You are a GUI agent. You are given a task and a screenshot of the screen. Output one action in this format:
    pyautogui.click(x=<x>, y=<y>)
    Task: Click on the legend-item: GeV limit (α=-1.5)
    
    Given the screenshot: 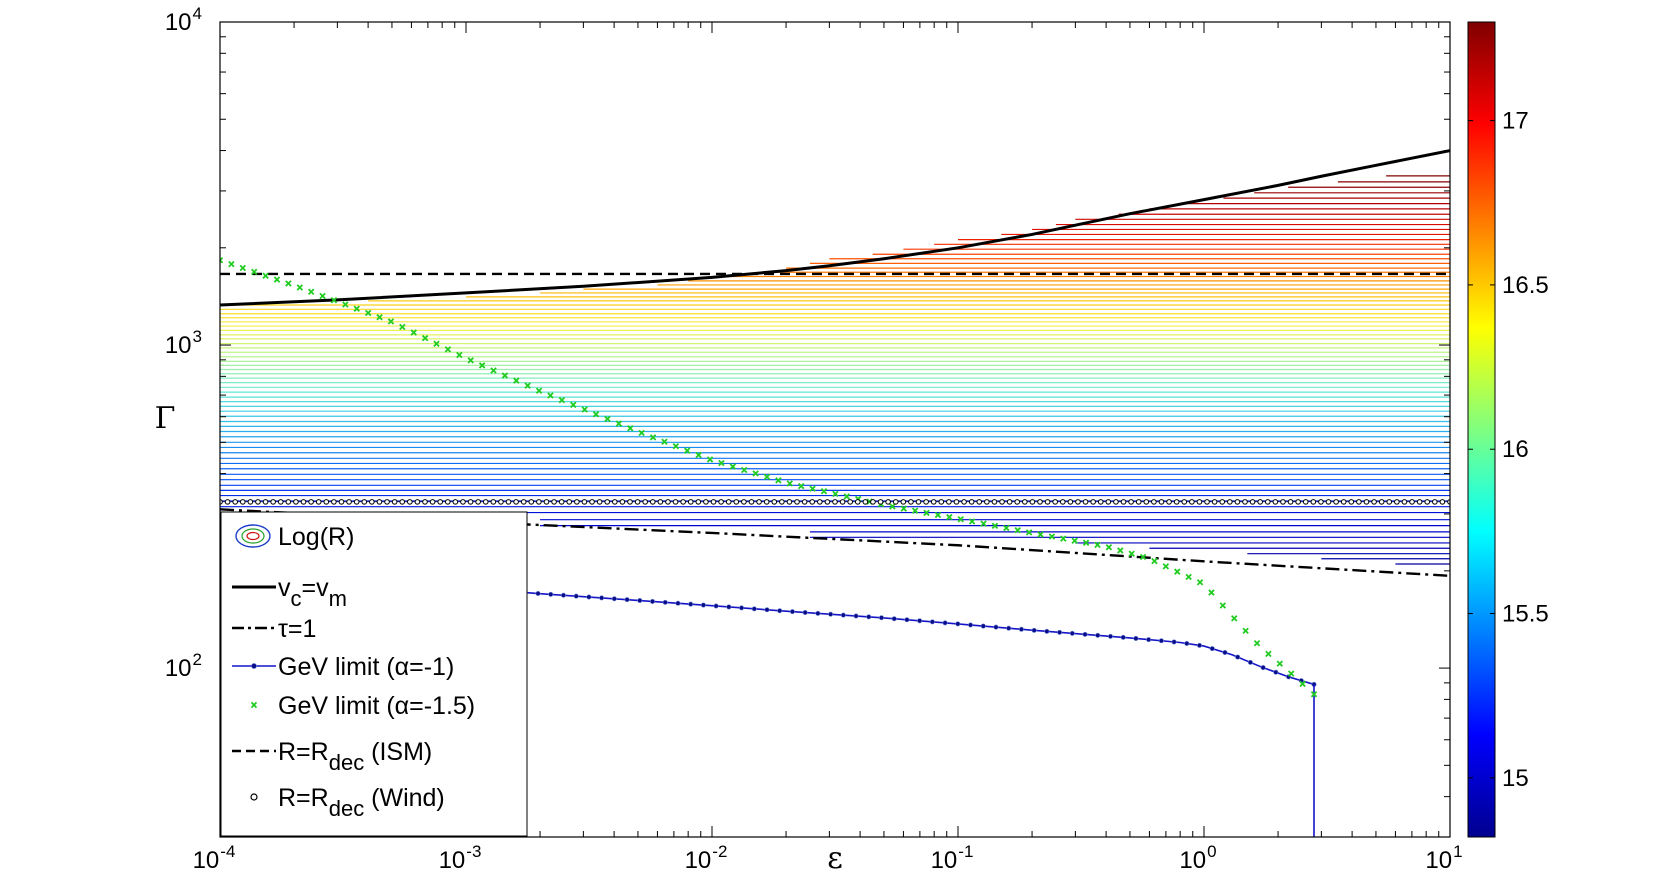 What is the action you would take?
    pyautogui.click(x=362, y=706)
    